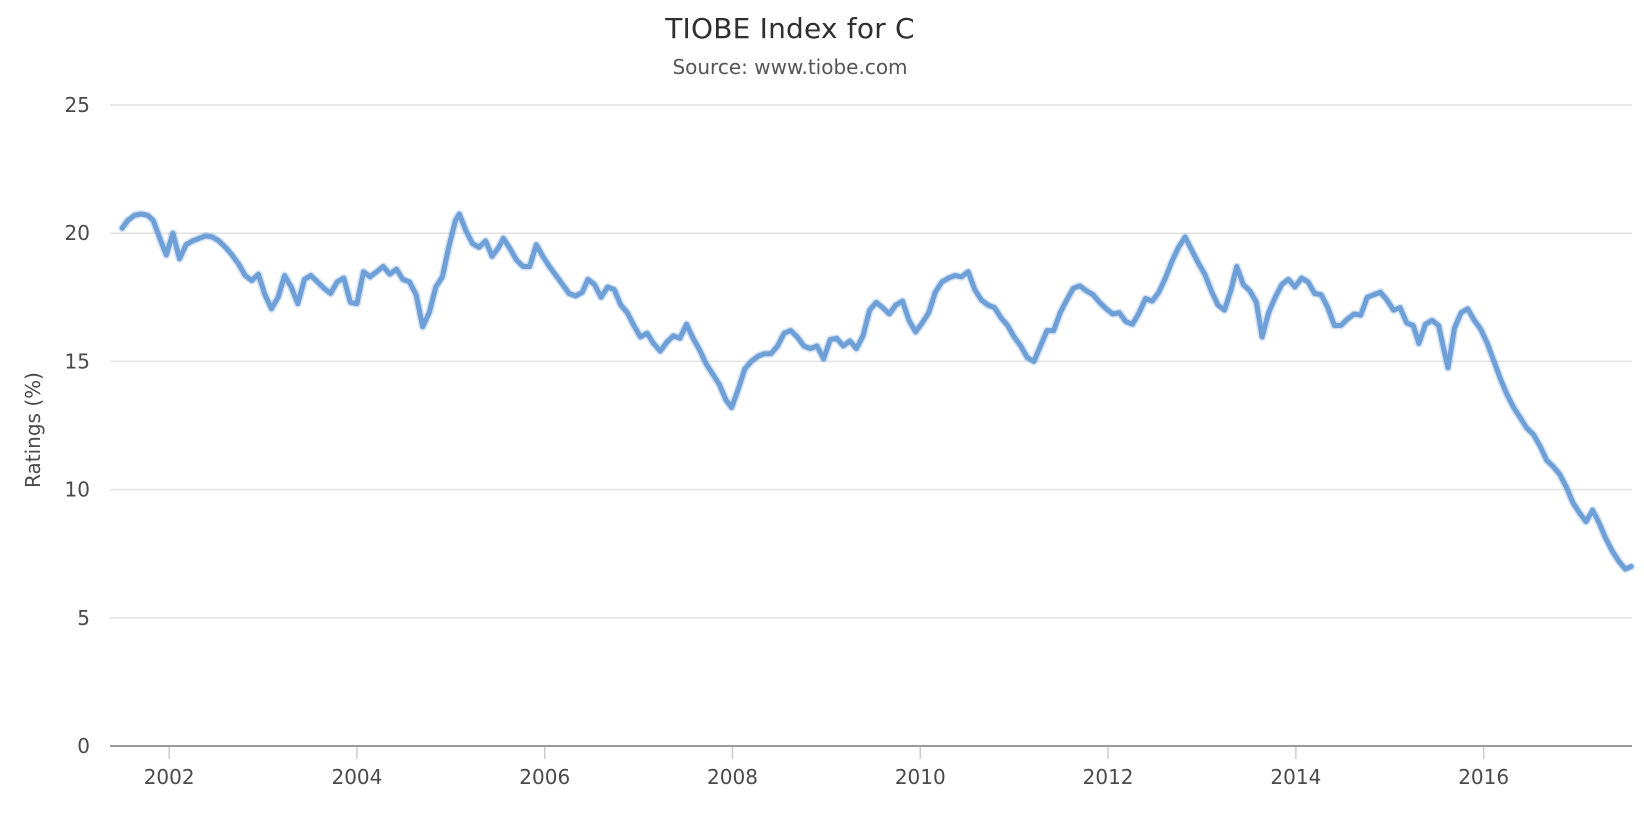  What do you see at coordinates (77, 361) in the screenshot?
I see `y-tick-label: 15` at bounding box center [77, 361].